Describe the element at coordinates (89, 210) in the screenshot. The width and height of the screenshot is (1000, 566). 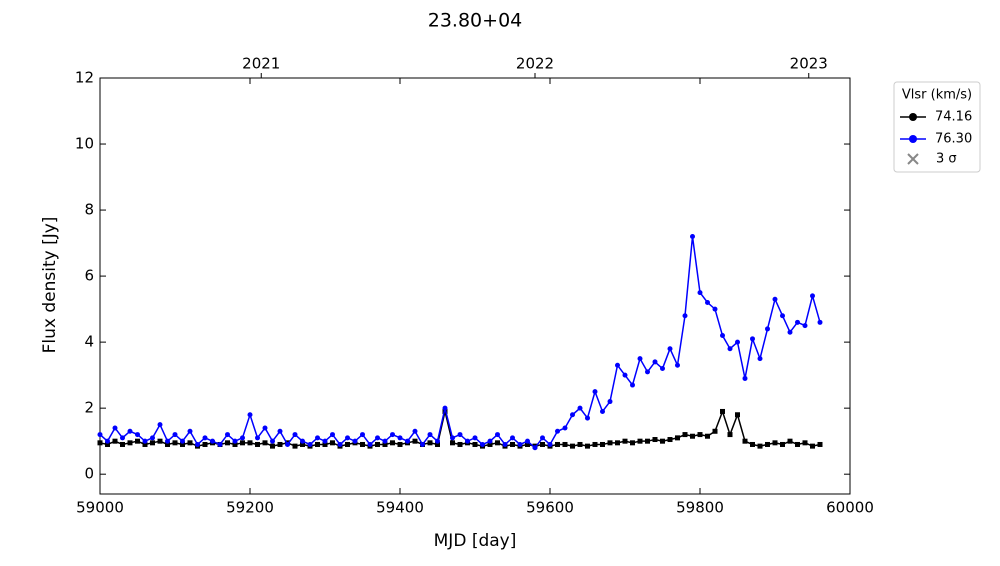
I see `y-tick-label: 8` at that location.